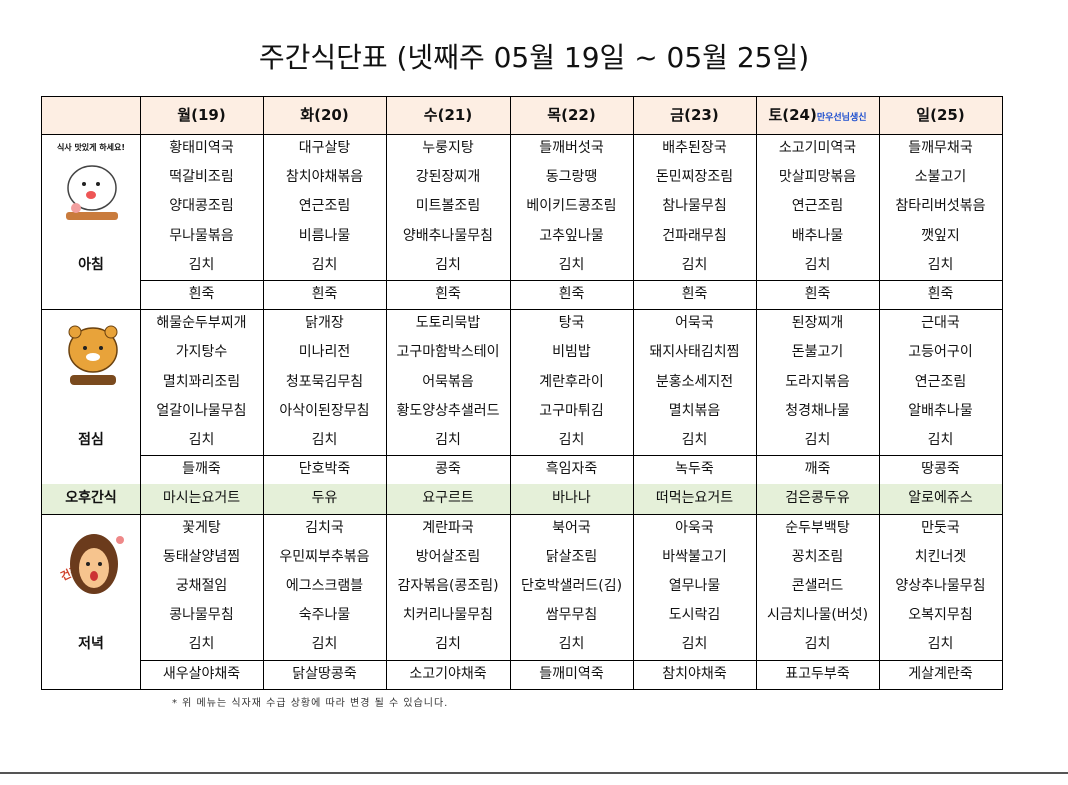 The height and width of the screenshot is (785, 1068). Describe the element at coordinates (201, 469) in the screenshot. I see `menu-item: 들깨죽` at that location.